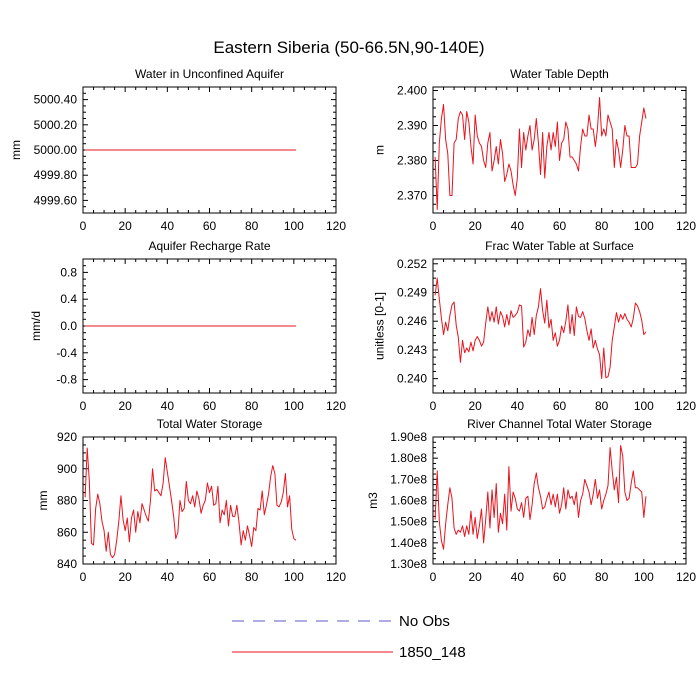 The width and height of the screenshot is (700, 700). I want to click on total-water-storage-xtick-label: 80, so click(252, 577).